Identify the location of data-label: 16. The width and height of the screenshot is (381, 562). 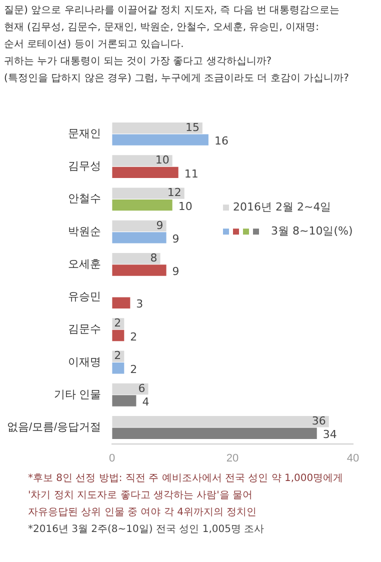
(221, 141).